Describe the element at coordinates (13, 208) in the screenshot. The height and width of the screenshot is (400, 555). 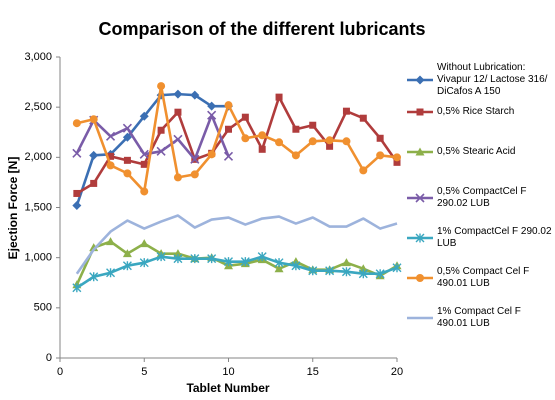
I see `y-axis-title: Ejection Force [N]` at that location.